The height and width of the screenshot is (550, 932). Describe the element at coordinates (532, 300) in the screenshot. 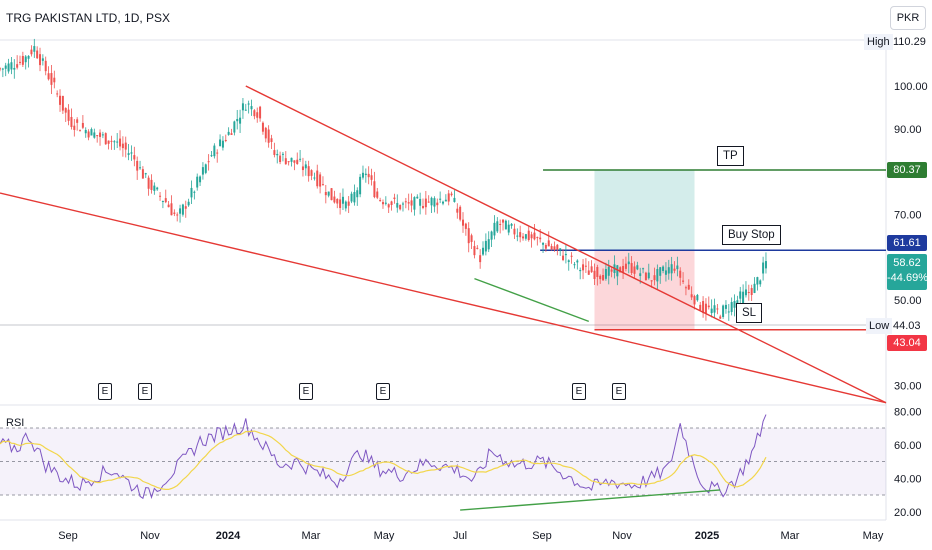

I see `price-divergence-line` at that location.